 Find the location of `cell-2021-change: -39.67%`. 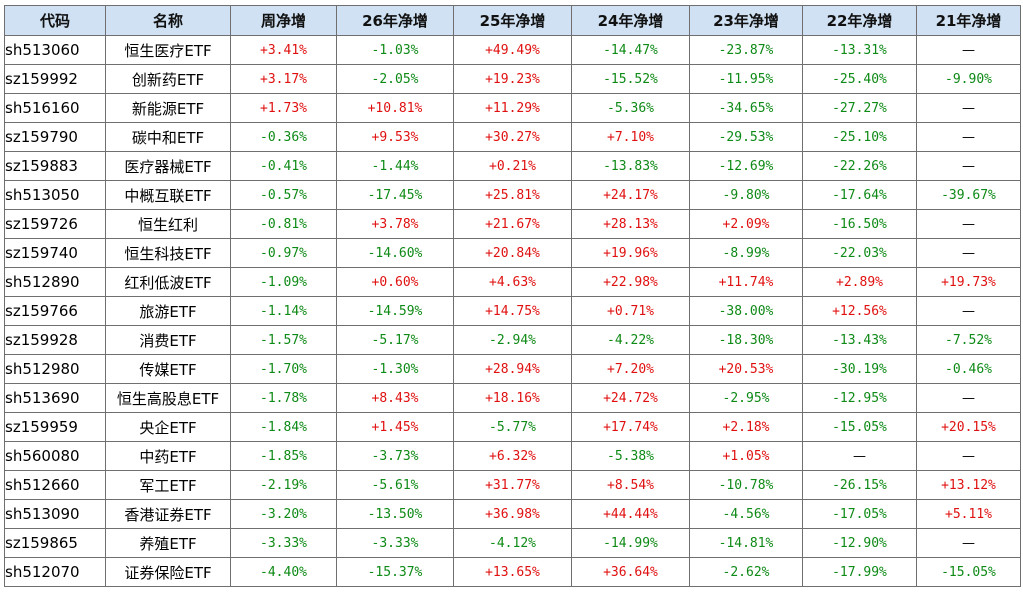

cell-2021-change: -39.67% is located at coordinates (968, 195).